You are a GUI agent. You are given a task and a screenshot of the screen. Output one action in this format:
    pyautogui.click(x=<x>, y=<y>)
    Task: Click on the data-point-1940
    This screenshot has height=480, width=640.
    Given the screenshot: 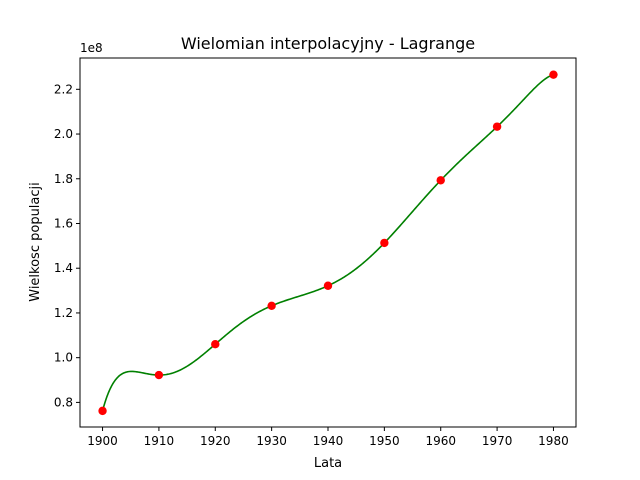 What is the action you would take?
    pyautogui.click(x=328, y=285)
    